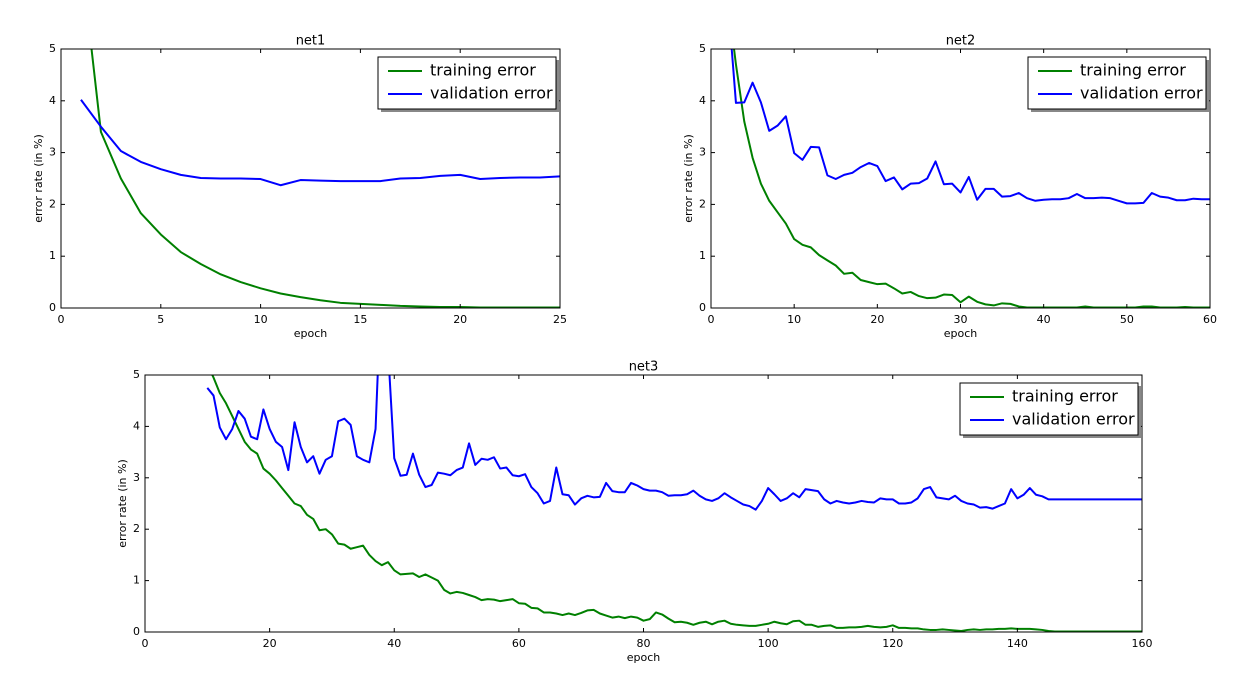 The image size is (1242, 690). Describe the element at coordinates (892, 643) in the screenshot. I see `x-tick-label: 120` at that location.